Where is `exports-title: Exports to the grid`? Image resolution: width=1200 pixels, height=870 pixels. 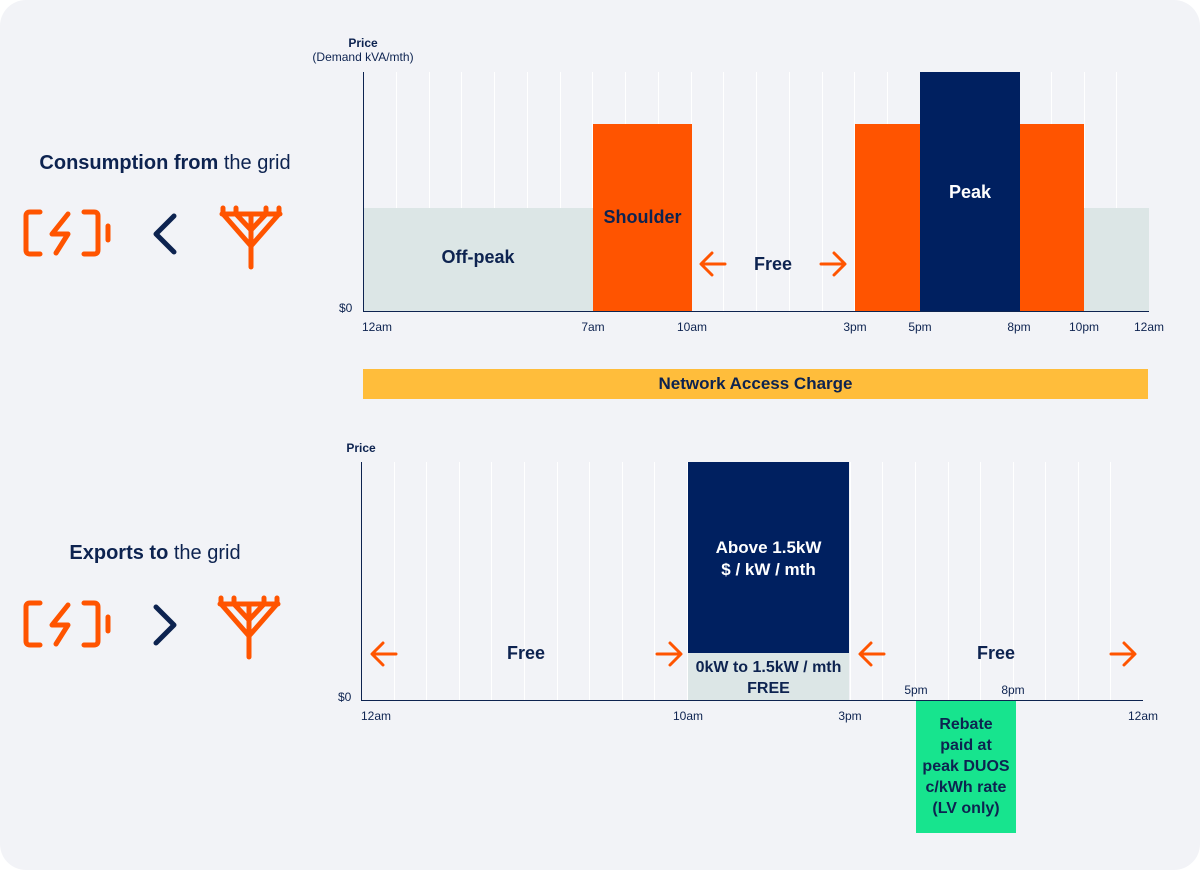
exports-title: Exports to the grid is located at coordinates (155, 553).